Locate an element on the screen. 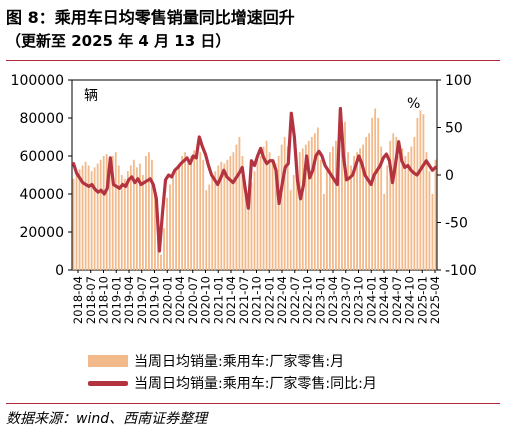  x-tick-label-11: 2021-01 is located at coordinates (218, 300).